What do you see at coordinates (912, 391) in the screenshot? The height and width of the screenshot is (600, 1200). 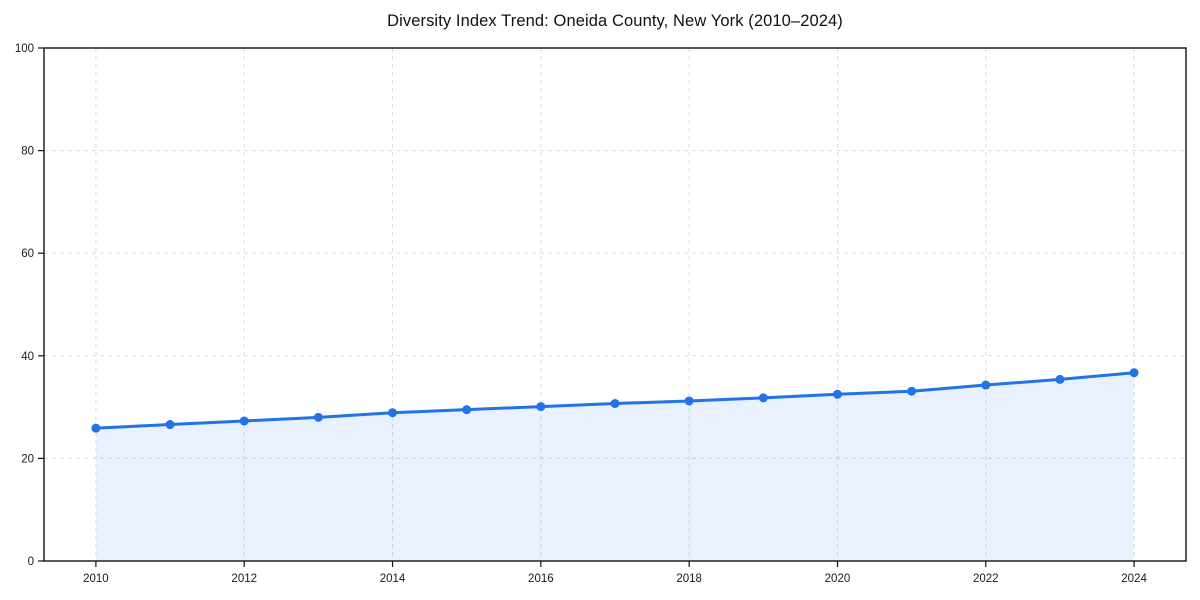 I see `data-point-2021` at bounding box center [912, 391].